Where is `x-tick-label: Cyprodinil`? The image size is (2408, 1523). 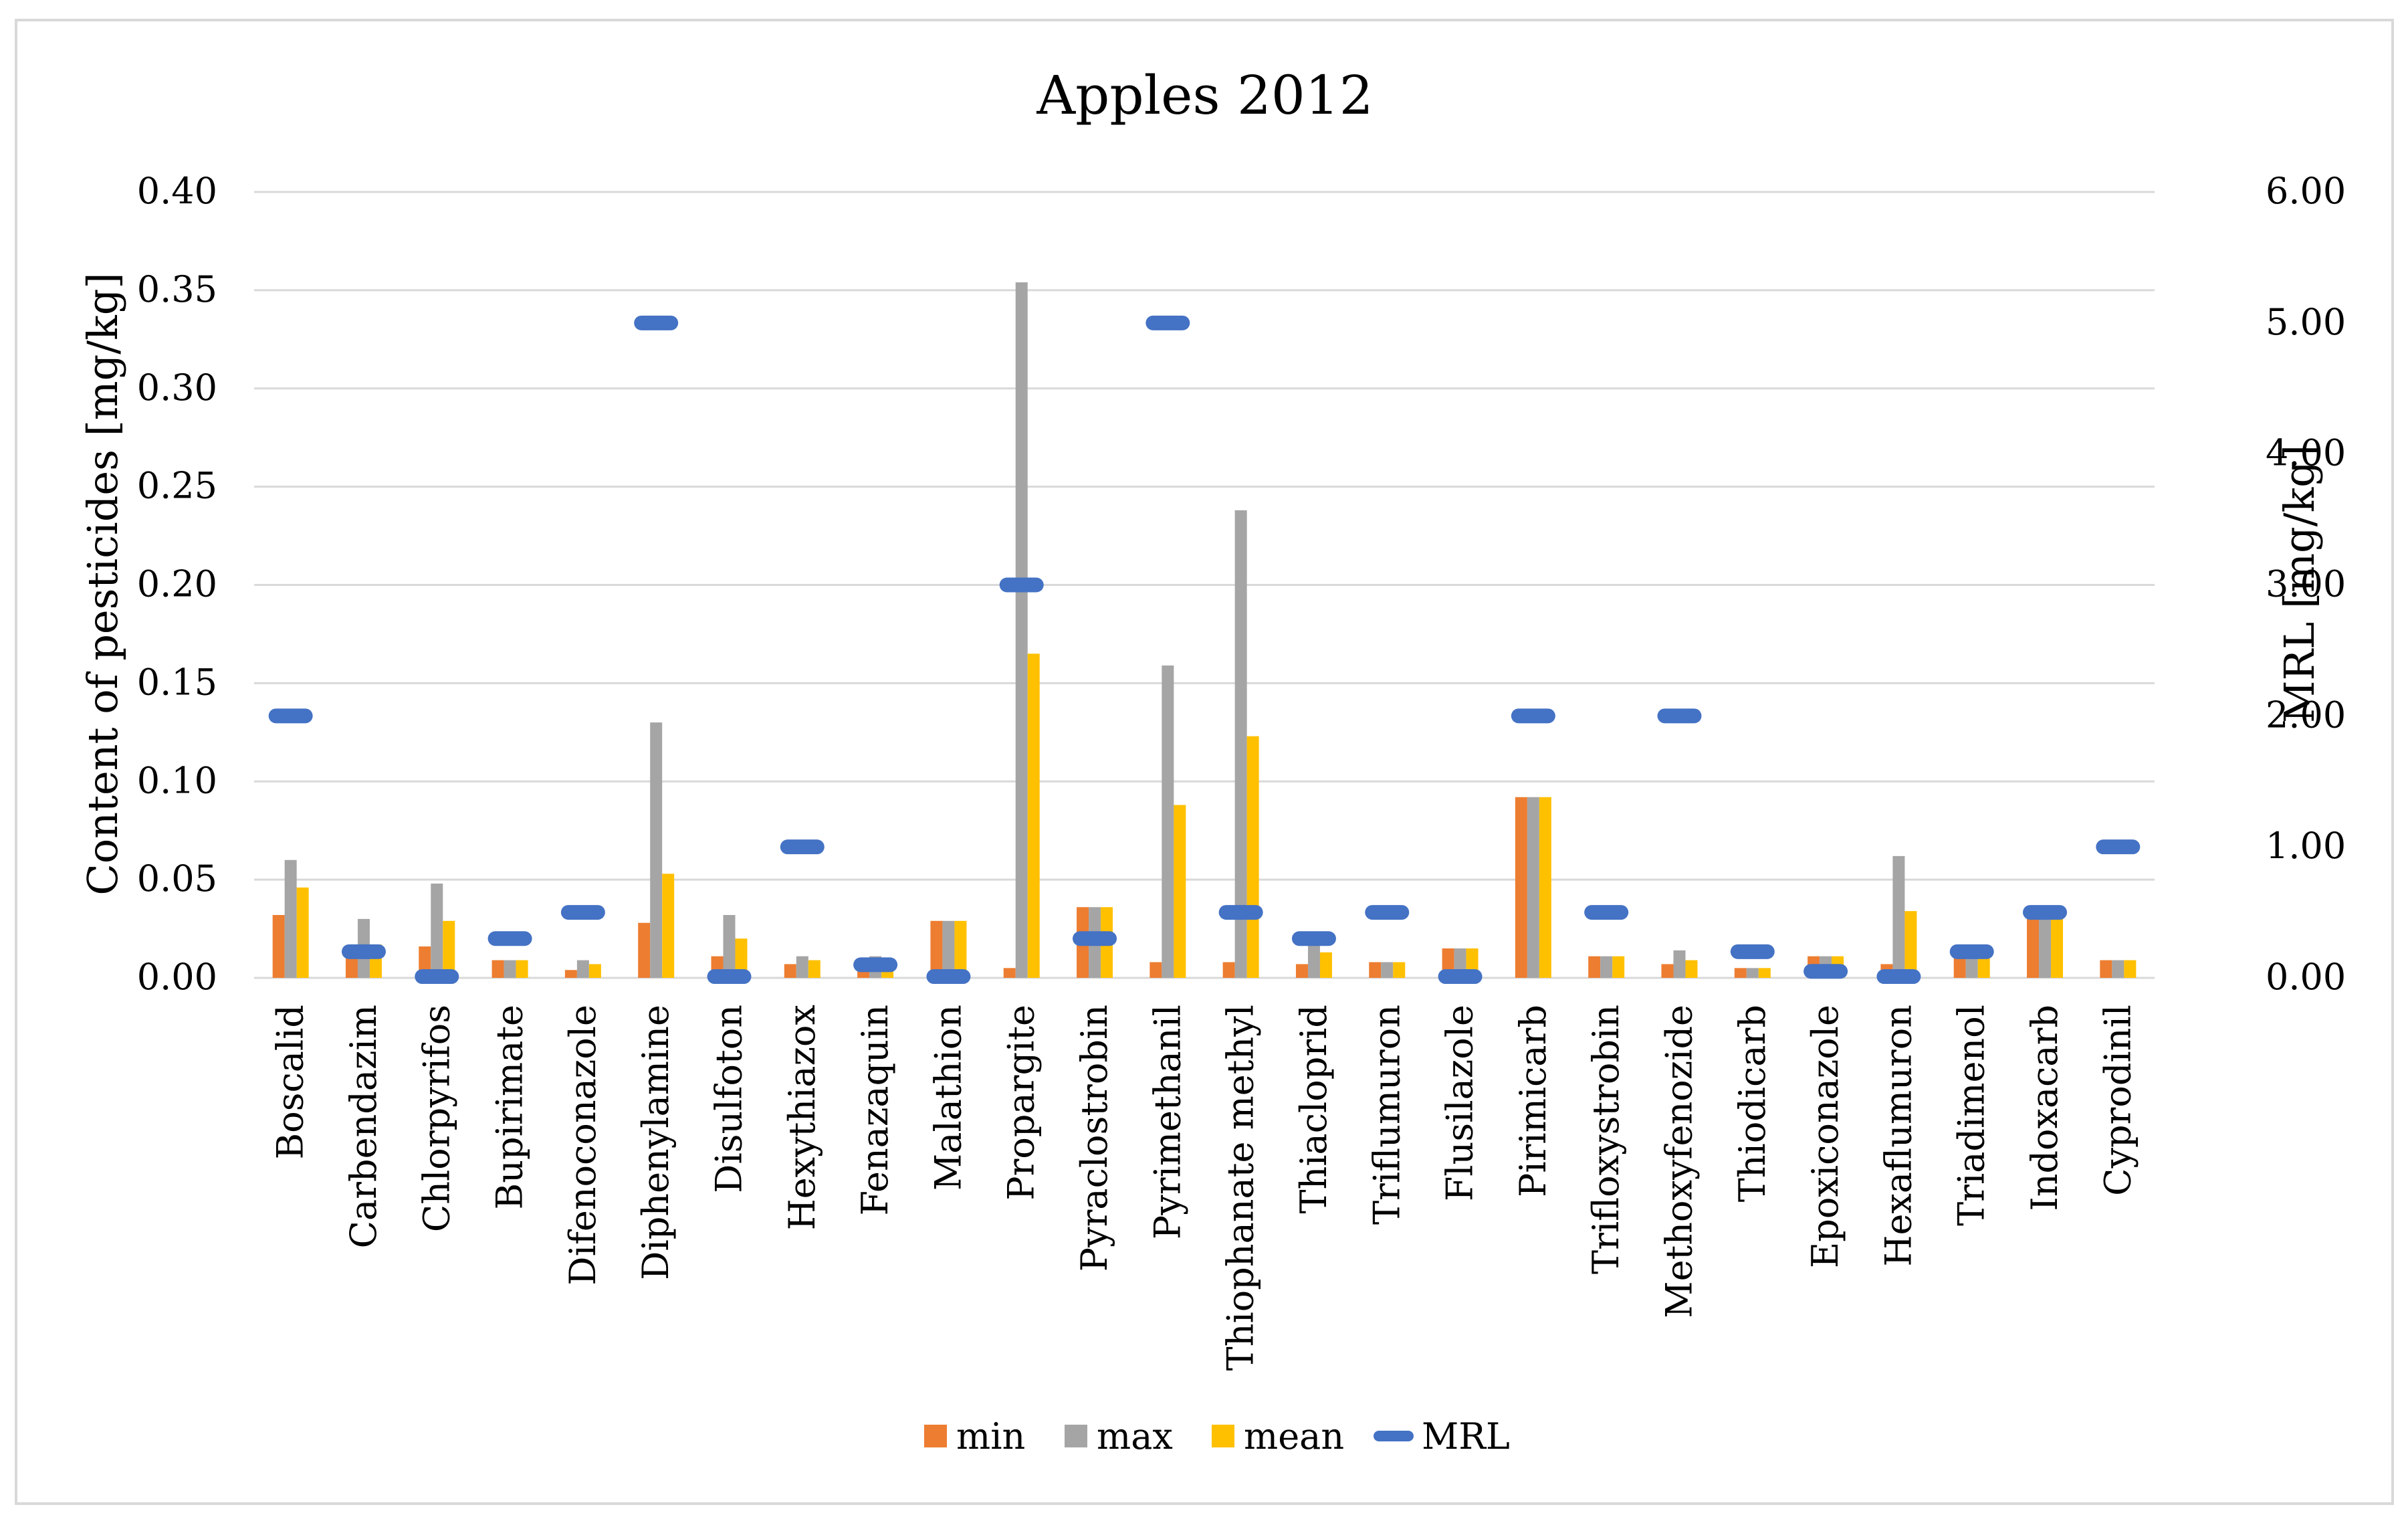
x-tick-label: Cyprodinil is located at coordinates (2117, 1100).